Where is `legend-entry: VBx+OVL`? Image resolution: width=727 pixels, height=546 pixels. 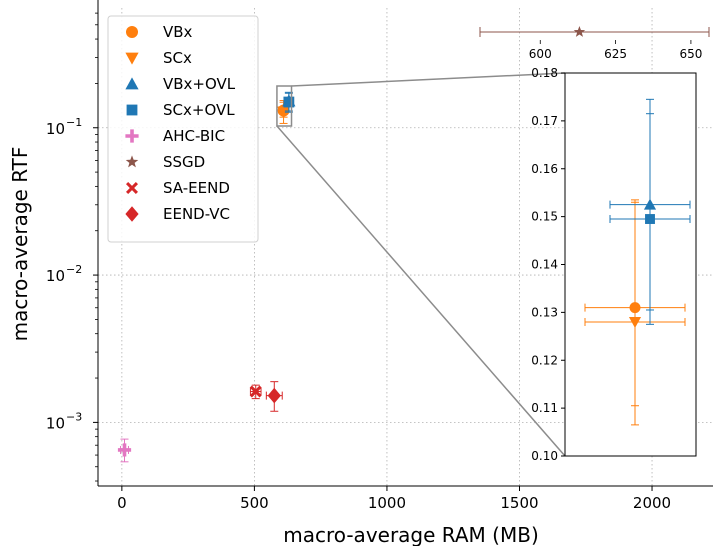
legend-entry: VBx+OVL is located at coordinates (180, 84).